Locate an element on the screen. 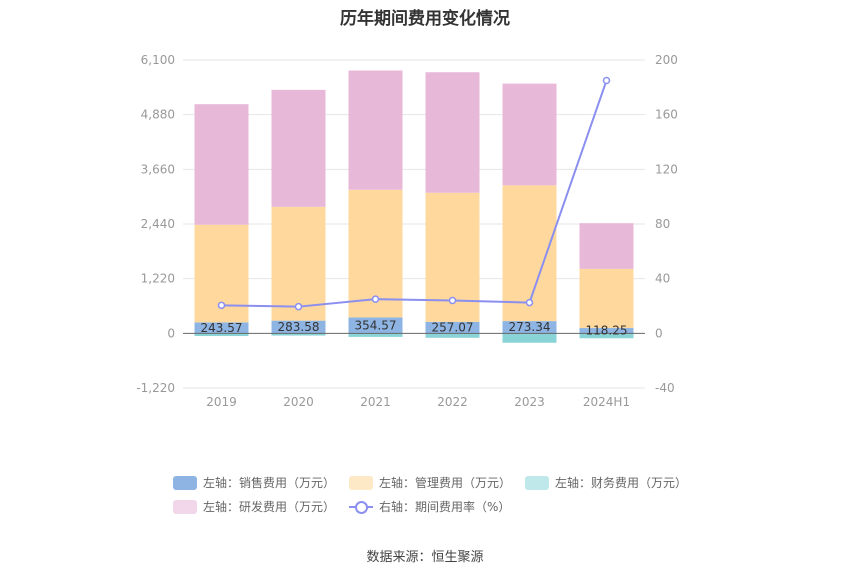 The height and width of the screenshot is (575, 850). sales-data-label: 283.58 is located at coordinates (299, 327).